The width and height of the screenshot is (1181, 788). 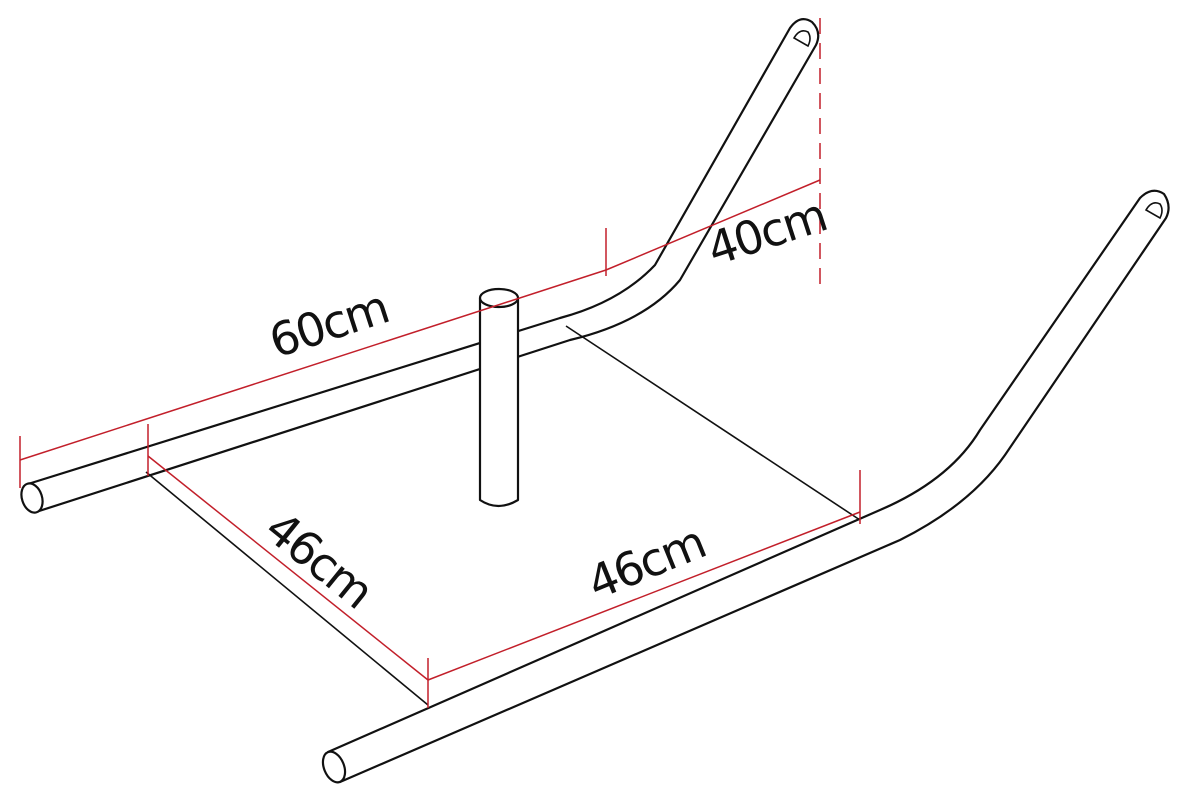 I want to click on dim-46cm-depth-line, so click(x=288, y=568).